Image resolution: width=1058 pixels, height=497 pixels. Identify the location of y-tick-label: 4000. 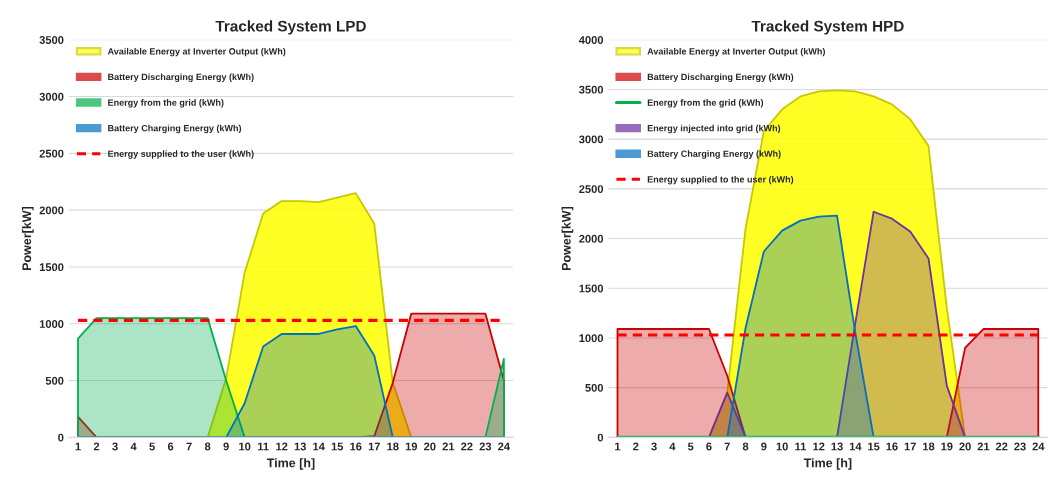
(591, 40).